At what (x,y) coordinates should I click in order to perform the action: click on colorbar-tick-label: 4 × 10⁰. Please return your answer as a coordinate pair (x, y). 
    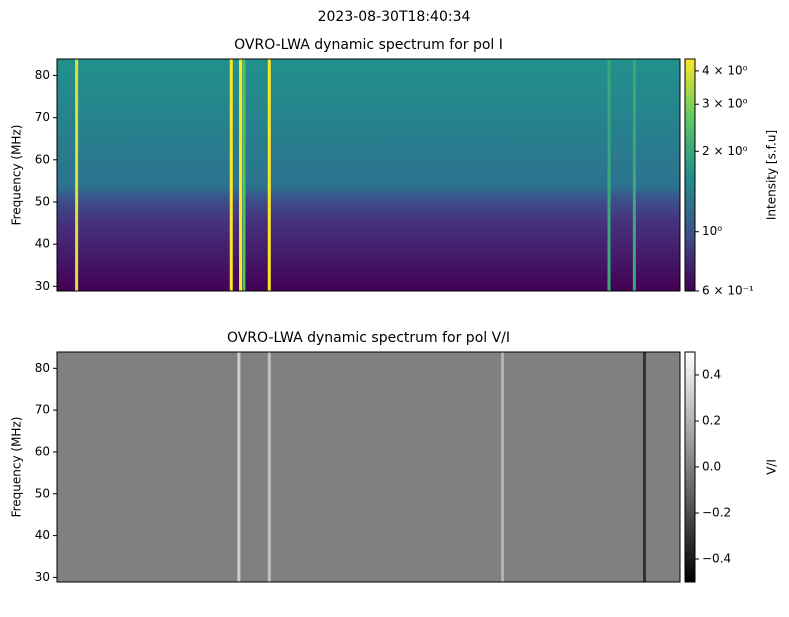
    Looking at the image, I should click on (725, 70).